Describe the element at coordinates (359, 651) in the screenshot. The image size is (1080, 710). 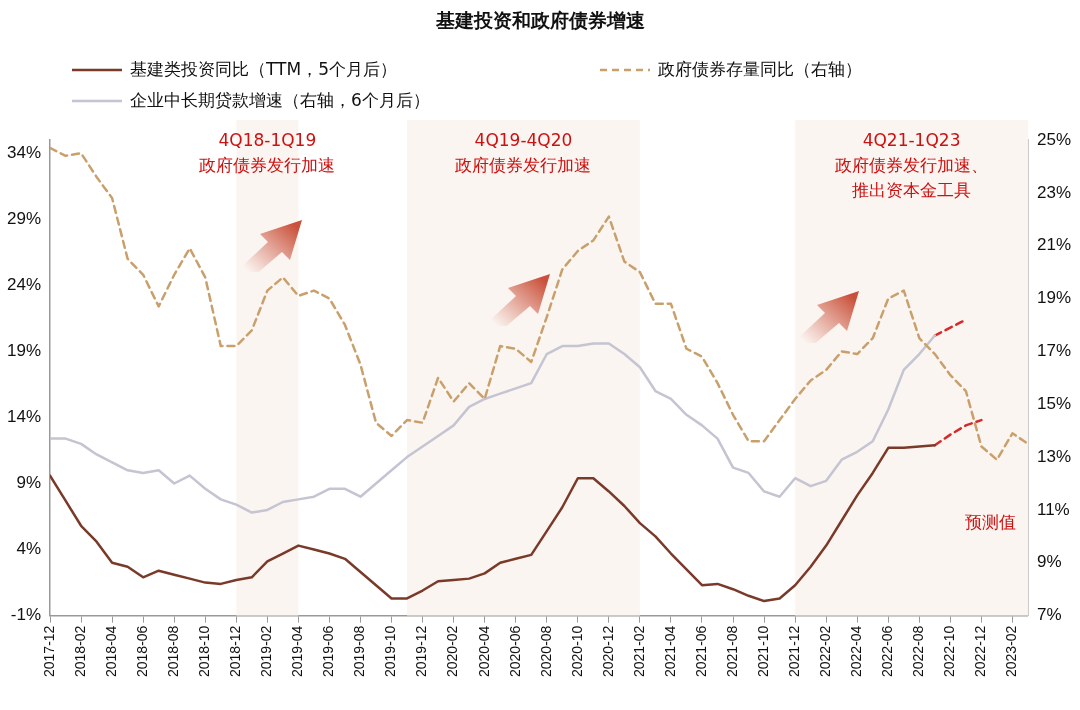
I see `x-tick-label: 2019-08` at that location.